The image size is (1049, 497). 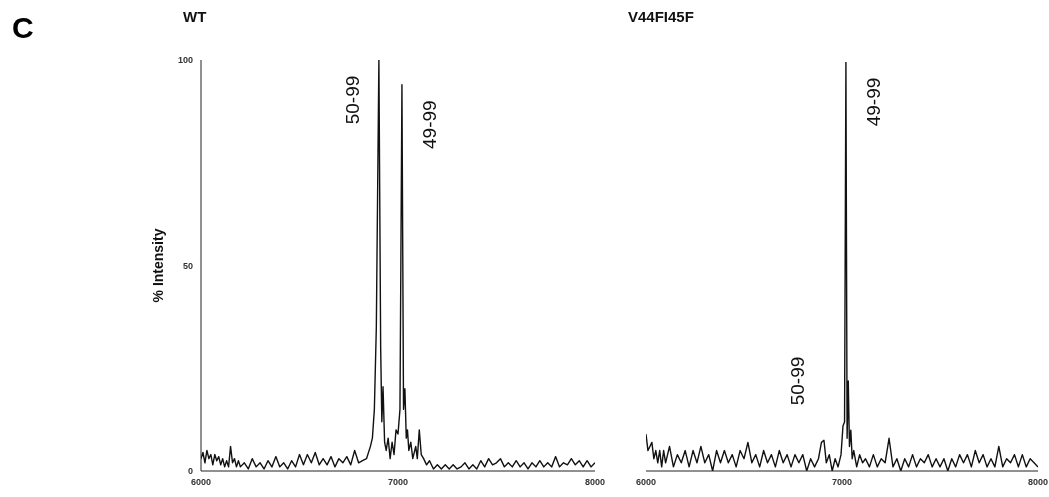 I want to click on chart-title: WT, so click(x=195, y=16).